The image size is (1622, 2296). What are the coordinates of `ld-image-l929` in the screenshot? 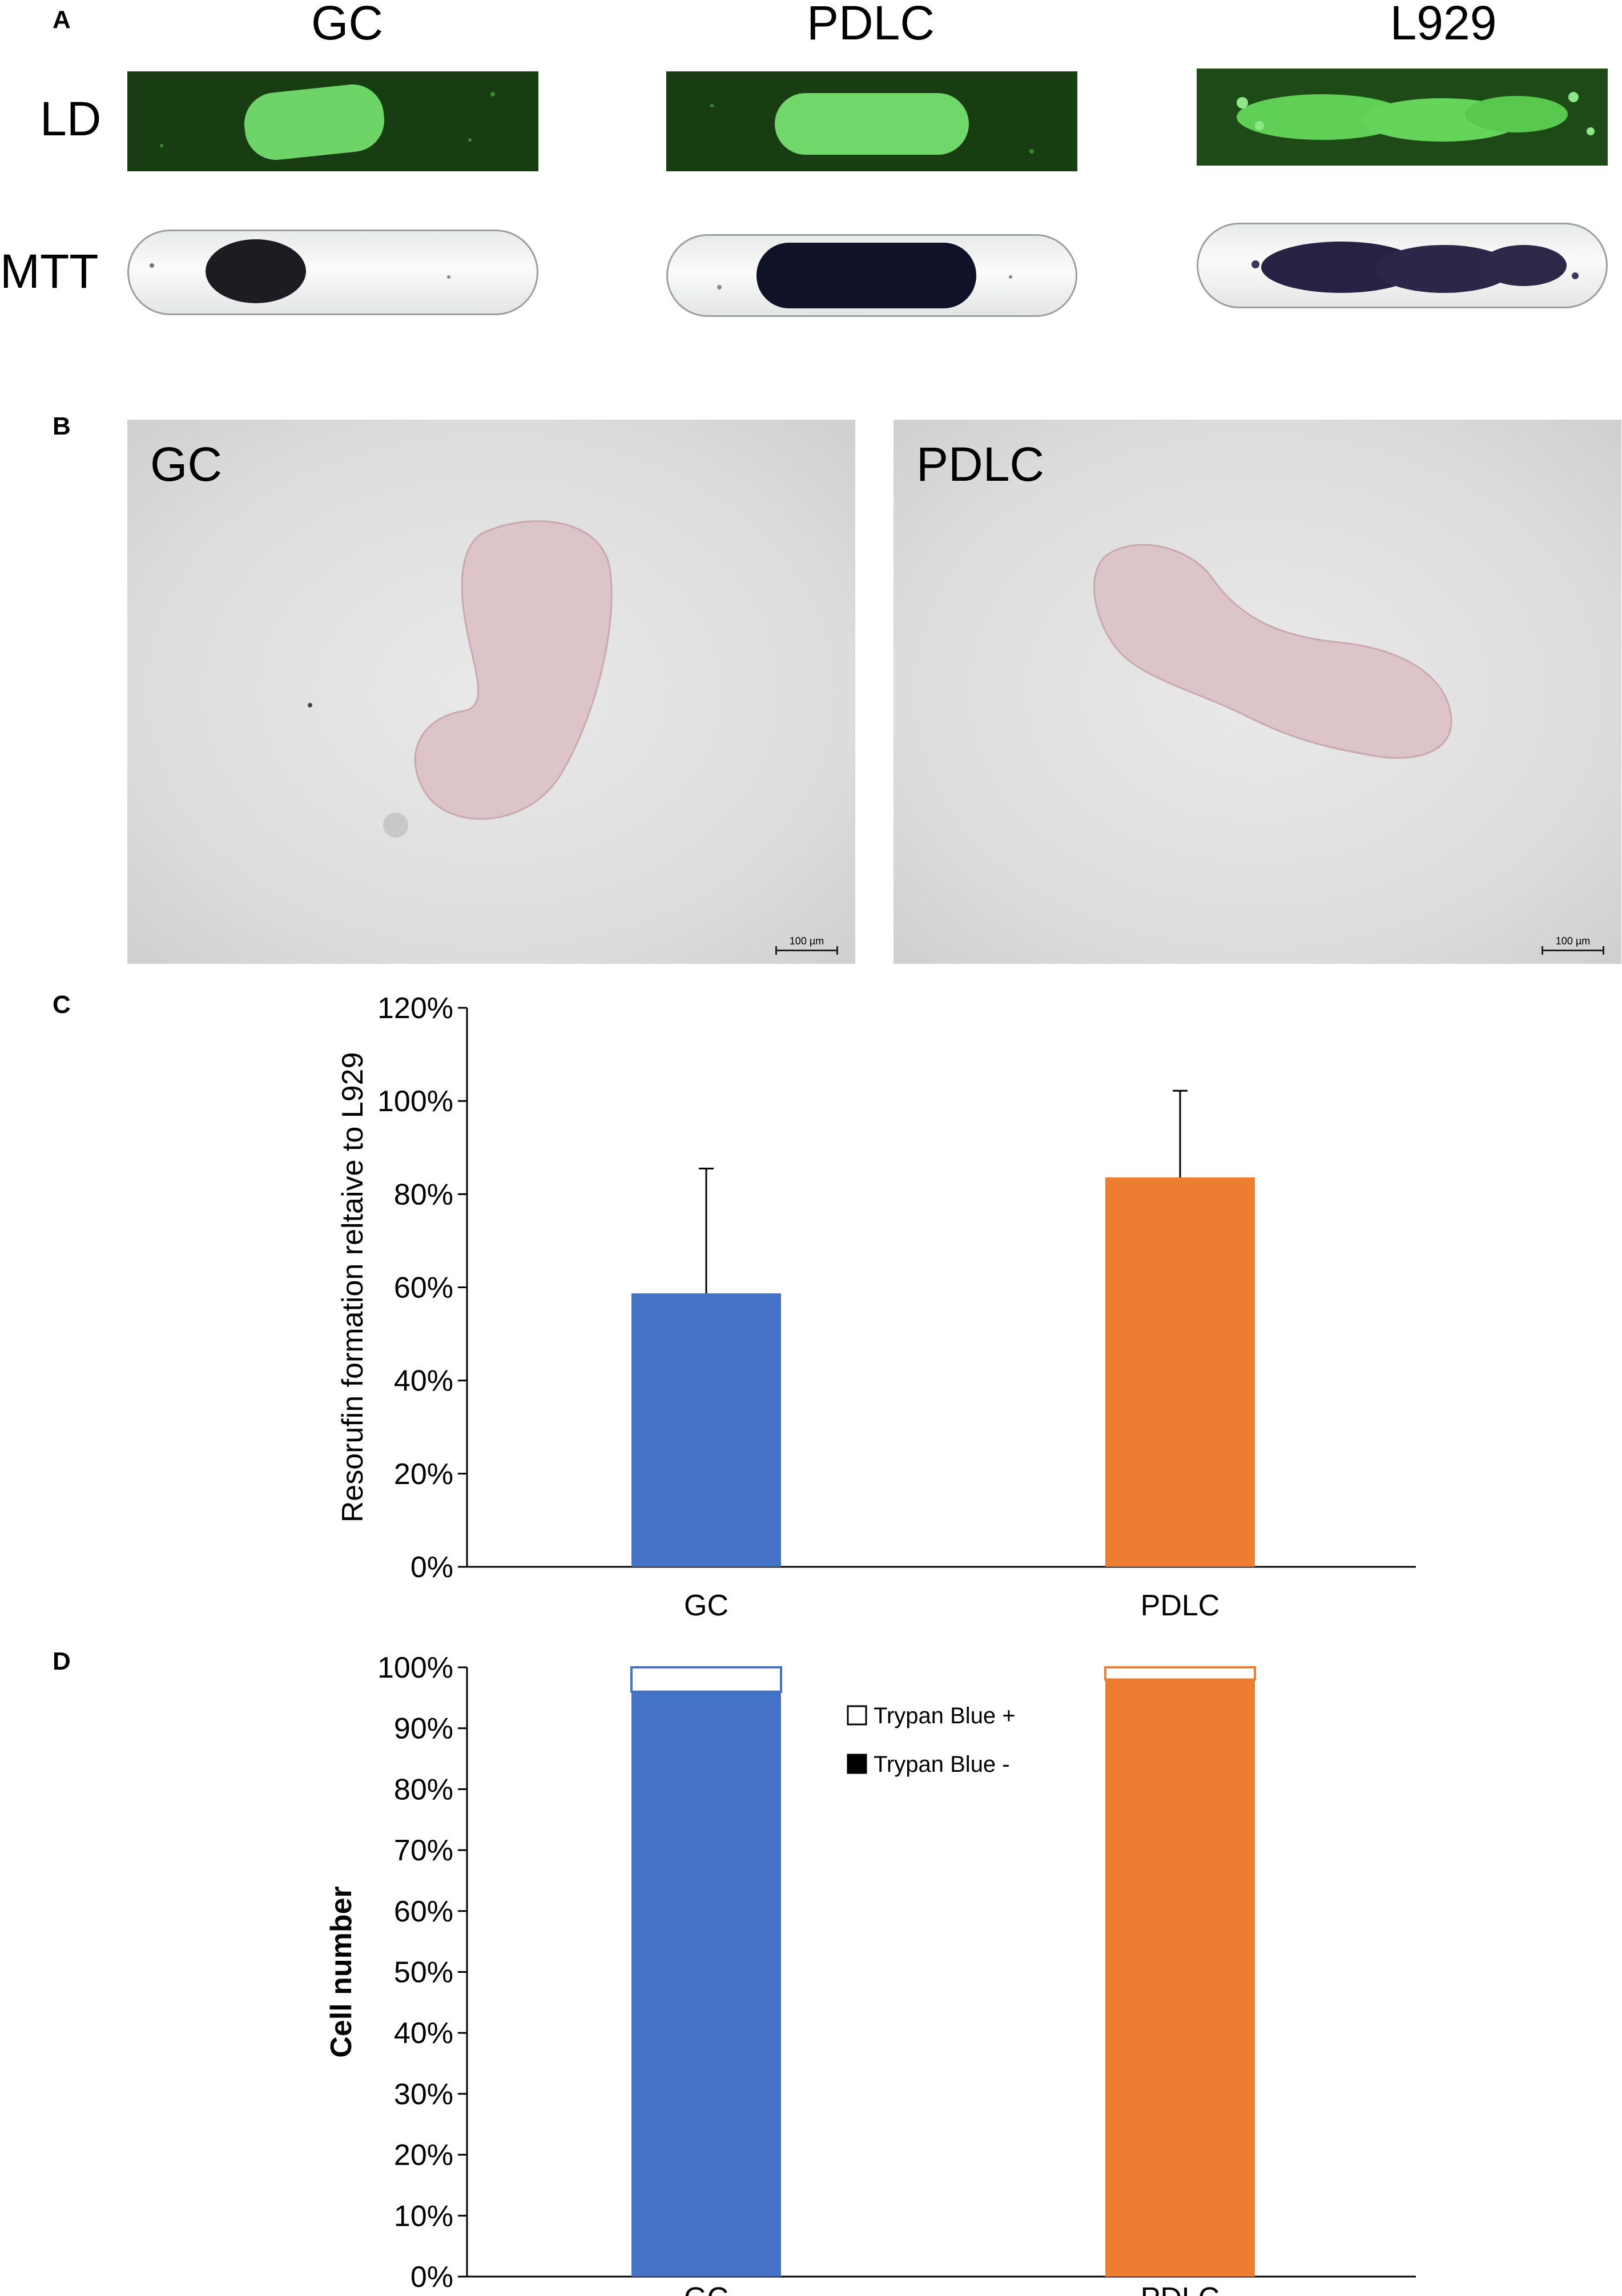 It's located at (1403, 117).